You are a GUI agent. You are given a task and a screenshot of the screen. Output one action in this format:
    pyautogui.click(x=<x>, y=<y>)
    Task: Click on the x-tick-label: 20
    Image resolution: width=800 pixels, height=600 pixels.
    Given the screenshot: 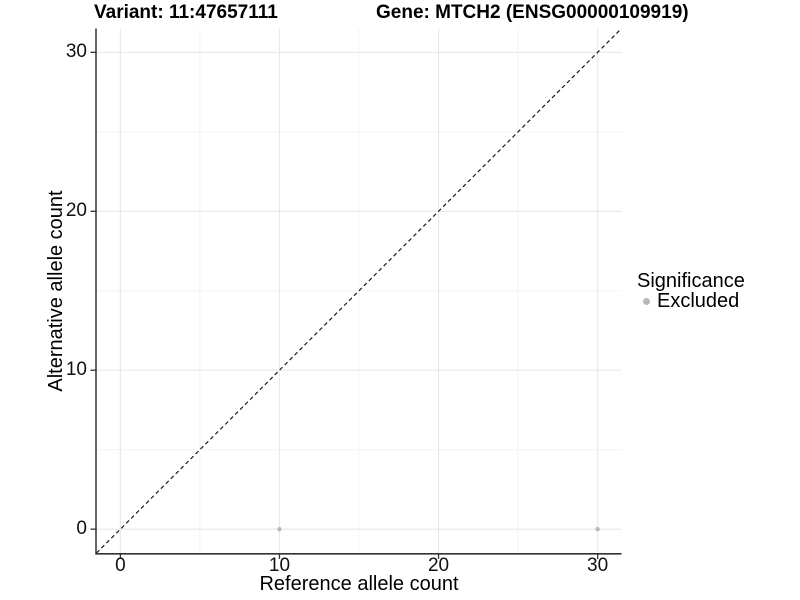 What is the action you would take?
    pyautogui.click(x=438, y=565)
    